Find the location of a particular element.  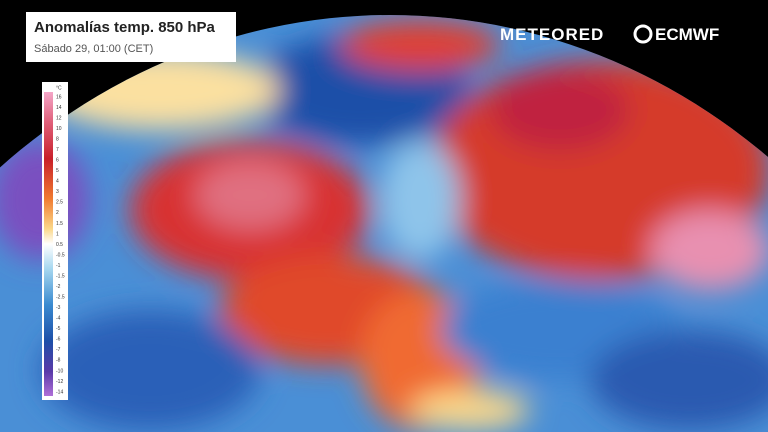

legend-tick-label: 1 is located at coordinates (57, 234).